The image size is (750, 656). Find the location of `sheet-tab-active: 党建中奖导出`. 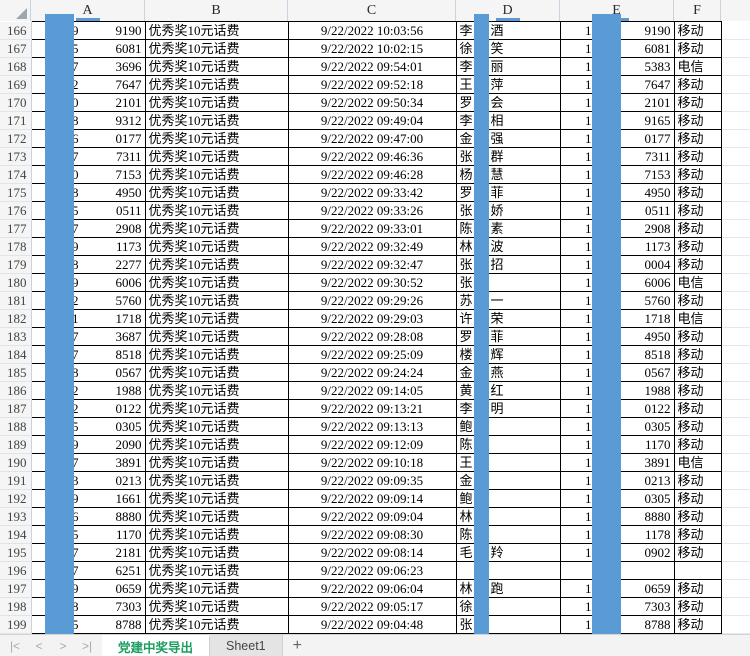

sheet-tab-active: 党建中奖导出 is located at coordinates (156, 645).